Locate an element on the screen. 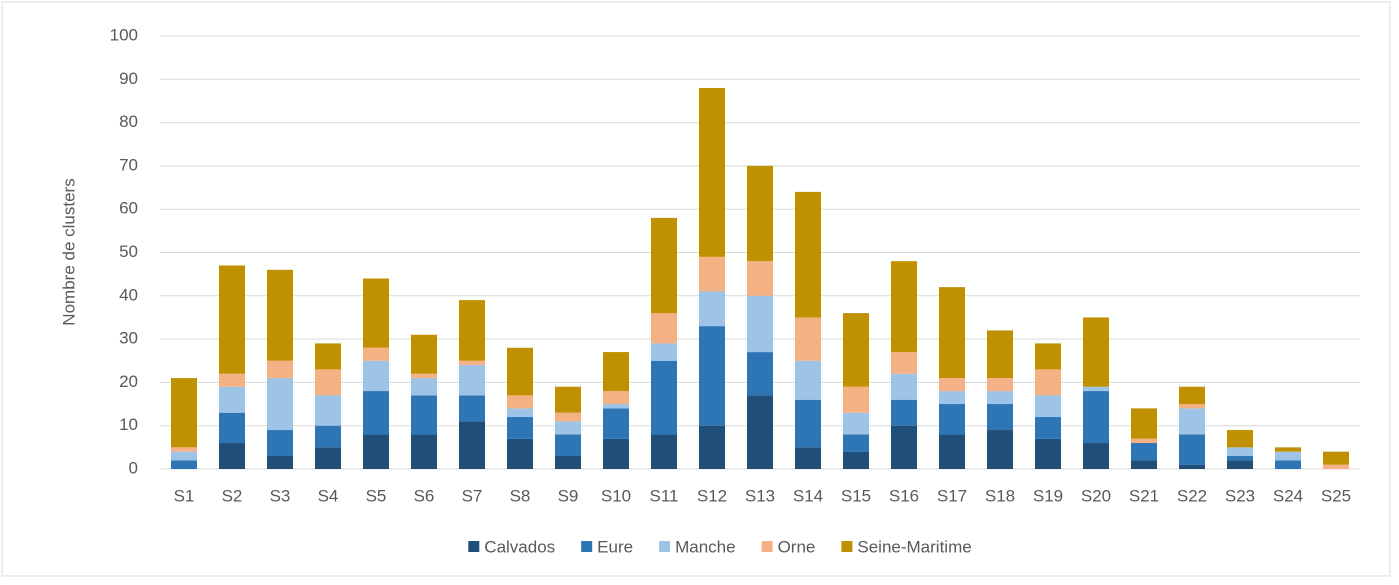 This screenshot has width=1399, height=585. x-tick-label: S14 is located at coordinates (808, 495).